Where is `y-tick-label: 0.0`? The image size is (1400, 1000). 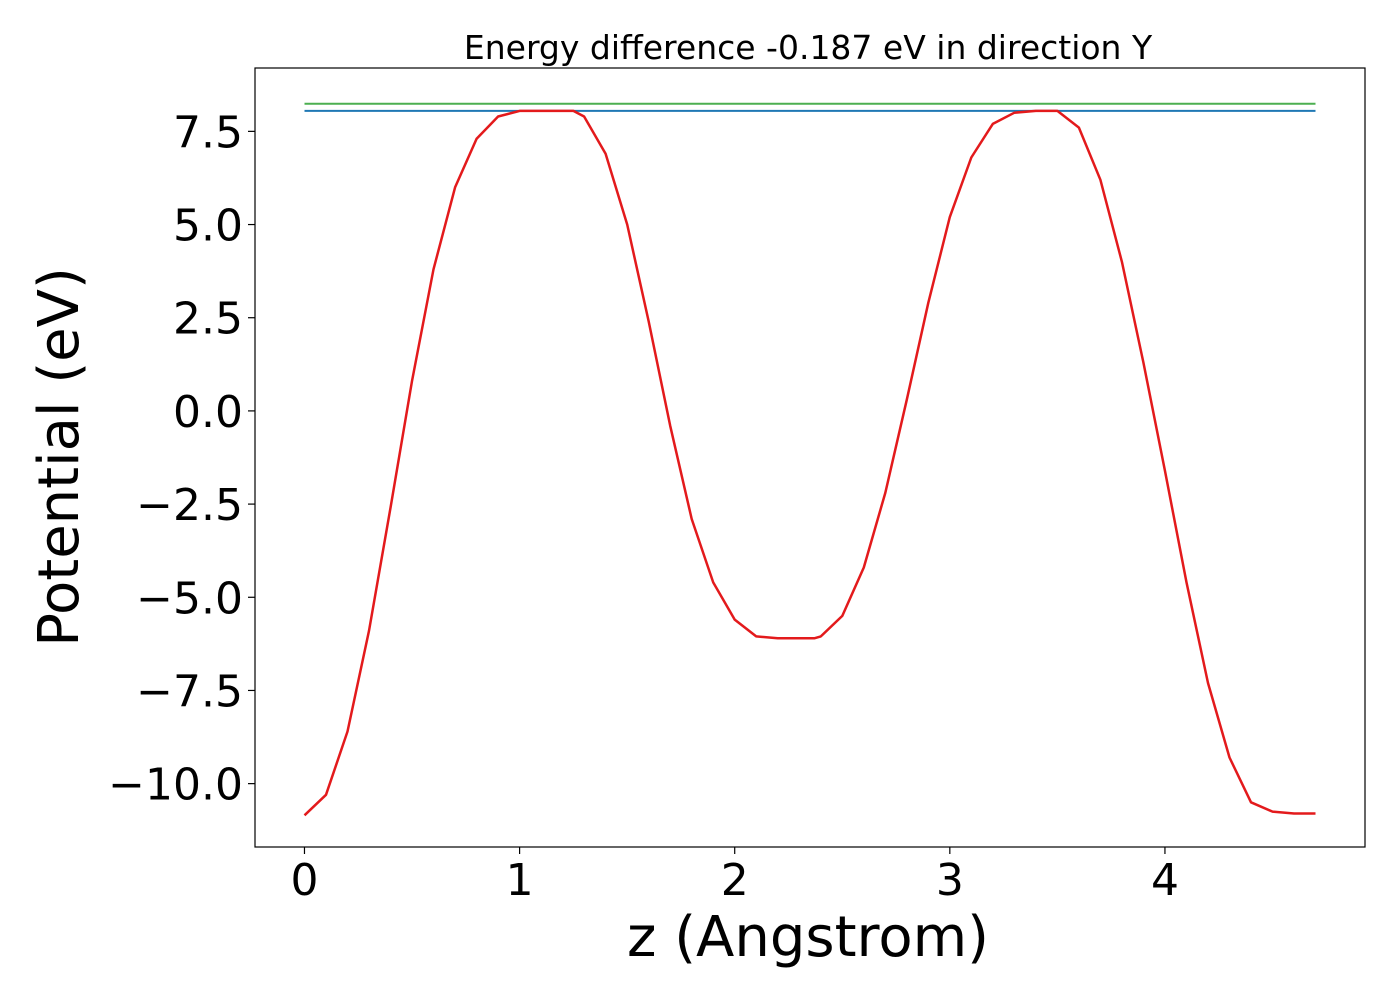 y-tick-label: 0.0 is located at coordinates (208, 412).